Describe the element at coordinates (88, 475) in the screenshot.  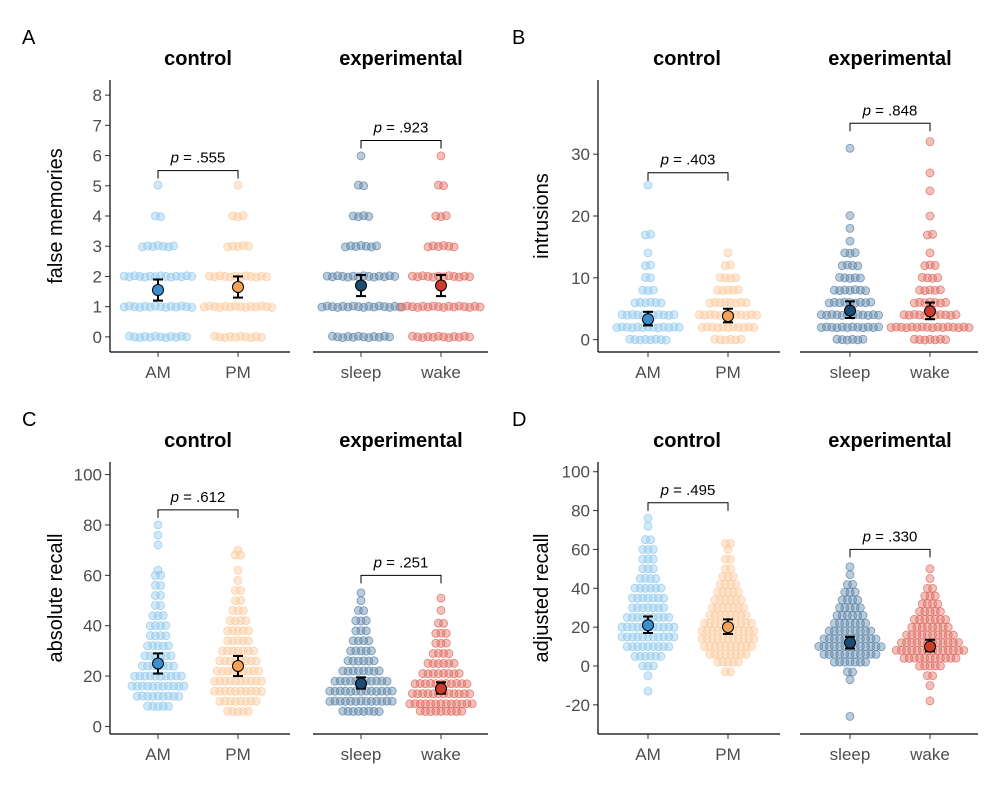
I see `y-tick-label: 100` at that location.